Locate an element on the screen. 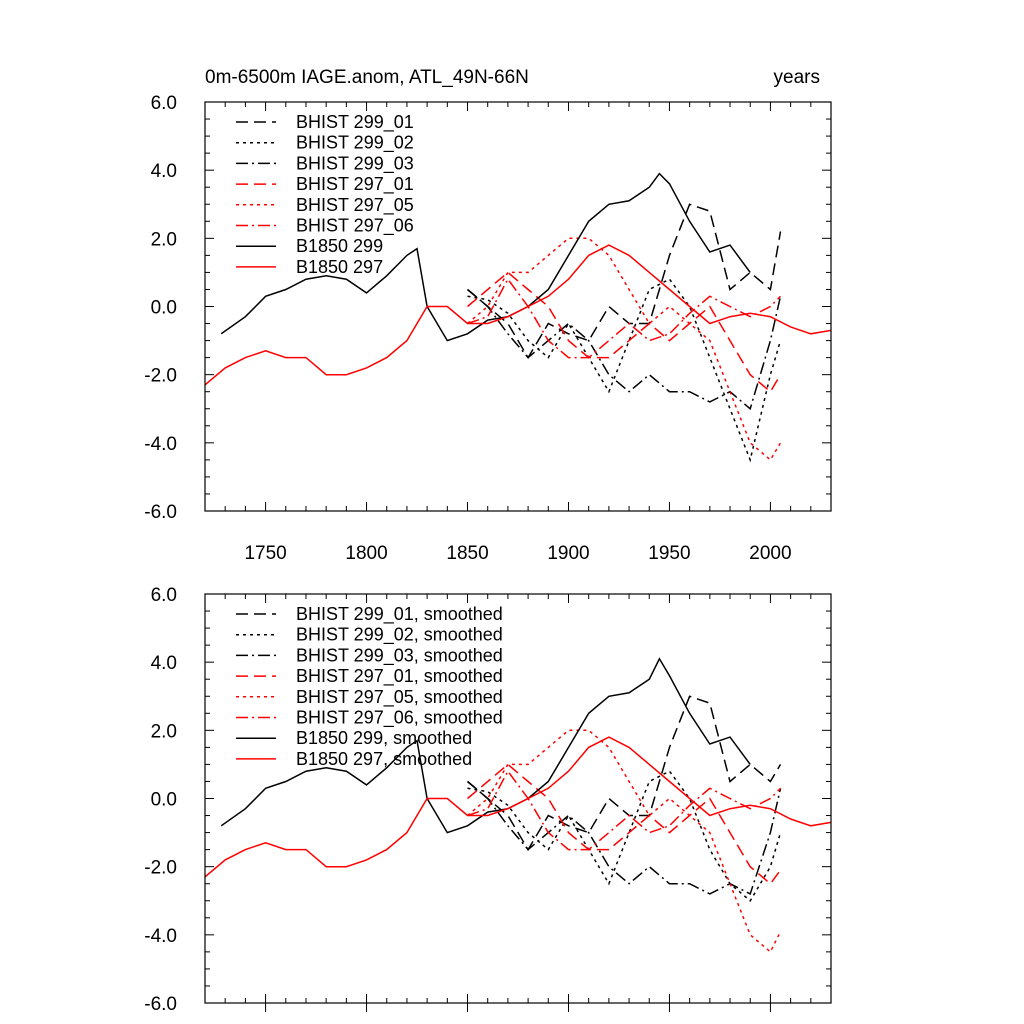  panel-1-title: 0m-6500m IAGE.anom, ATL_49N-66N is located at coordinates (367, 77).